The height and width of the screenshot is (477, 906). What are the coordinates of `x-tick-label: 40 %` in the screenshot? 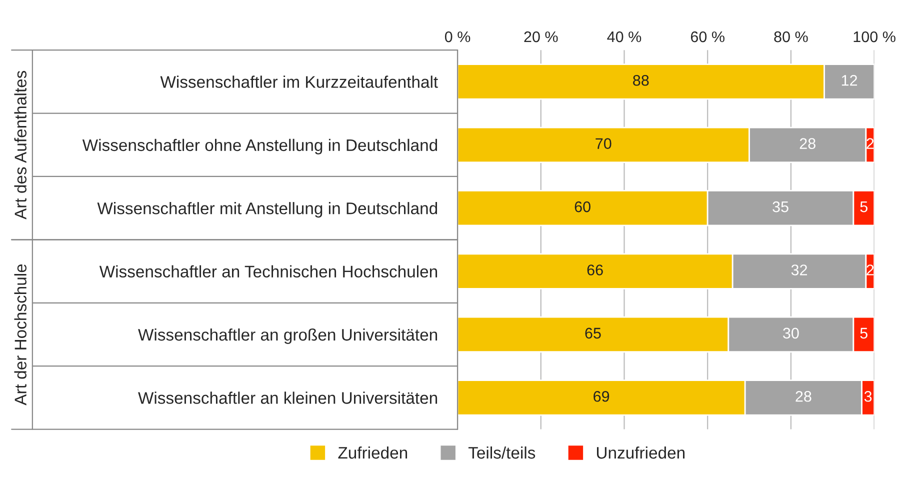 It's located at (624, 36).